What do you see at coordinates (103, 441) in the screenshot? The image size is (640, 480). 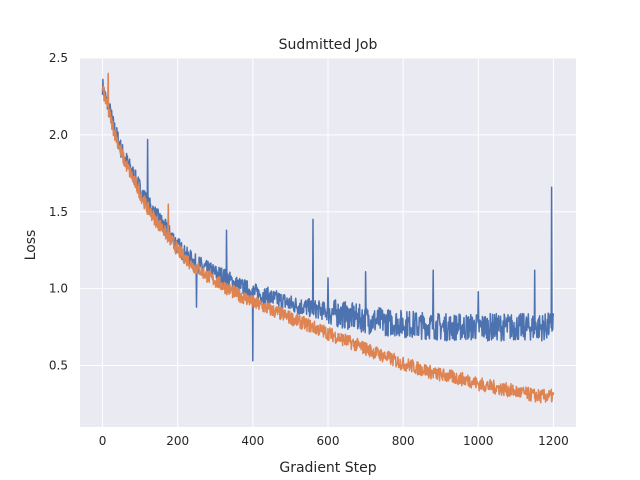 I see `x-tick-label: 0` at bounding box center [103, 441].